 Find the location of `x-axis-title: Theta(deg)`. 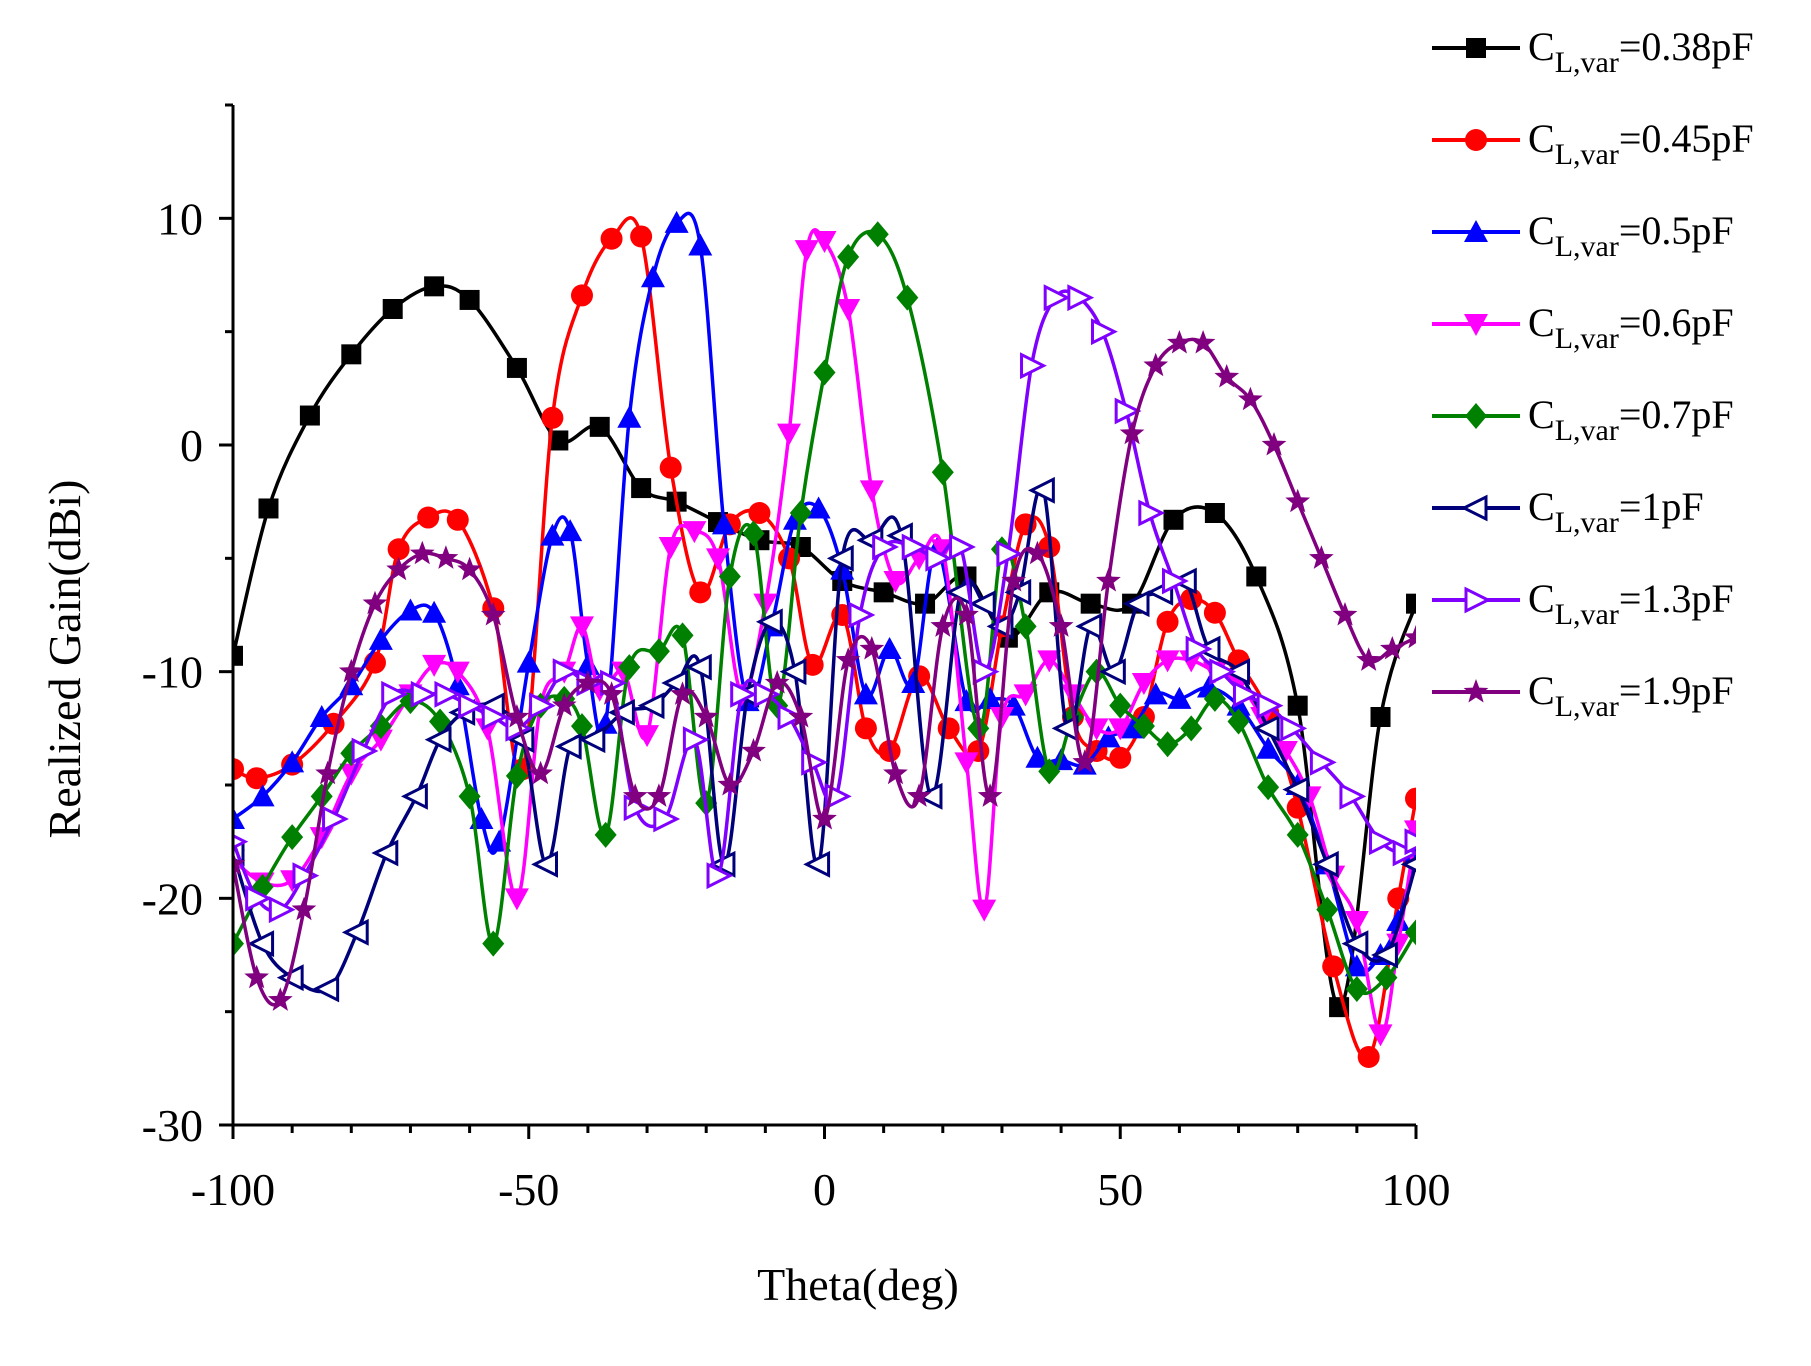

x-axis-title: Theta(deg) is located at coordinates (858, 1284).